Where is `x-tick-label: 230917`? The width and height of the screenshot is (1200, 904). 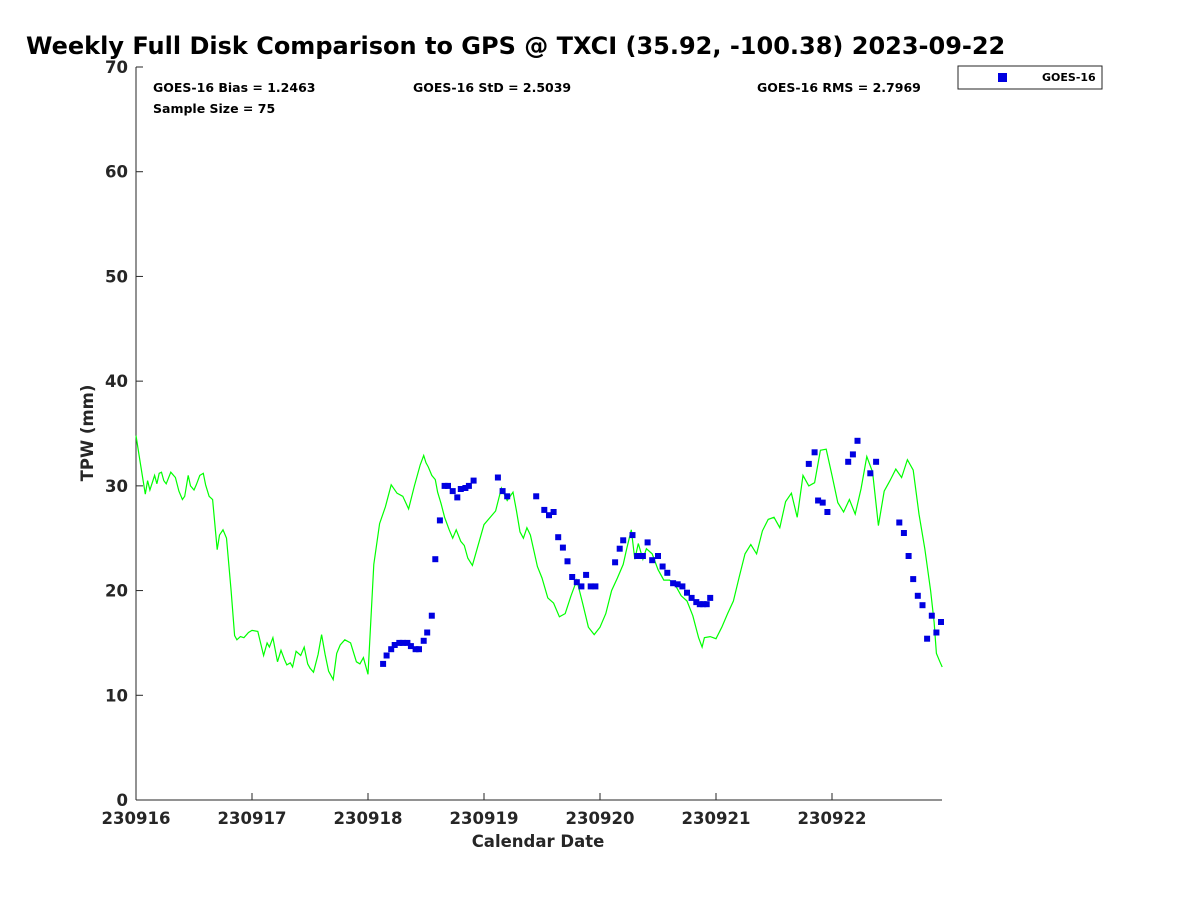
x-tick-label: 230917 is located at coordinates (252, 818).